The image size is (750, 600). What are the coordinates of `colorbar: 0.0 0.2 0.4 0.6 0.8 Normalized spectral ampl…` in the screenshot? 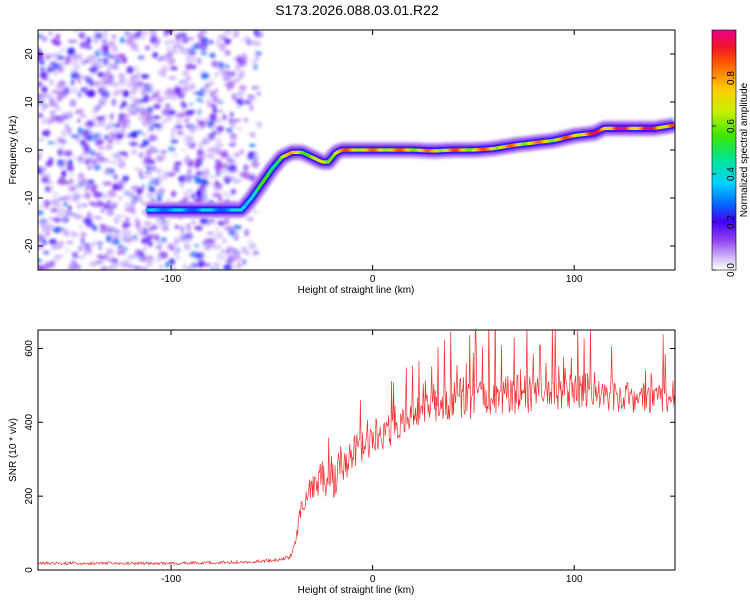 It's located at (730, 153).